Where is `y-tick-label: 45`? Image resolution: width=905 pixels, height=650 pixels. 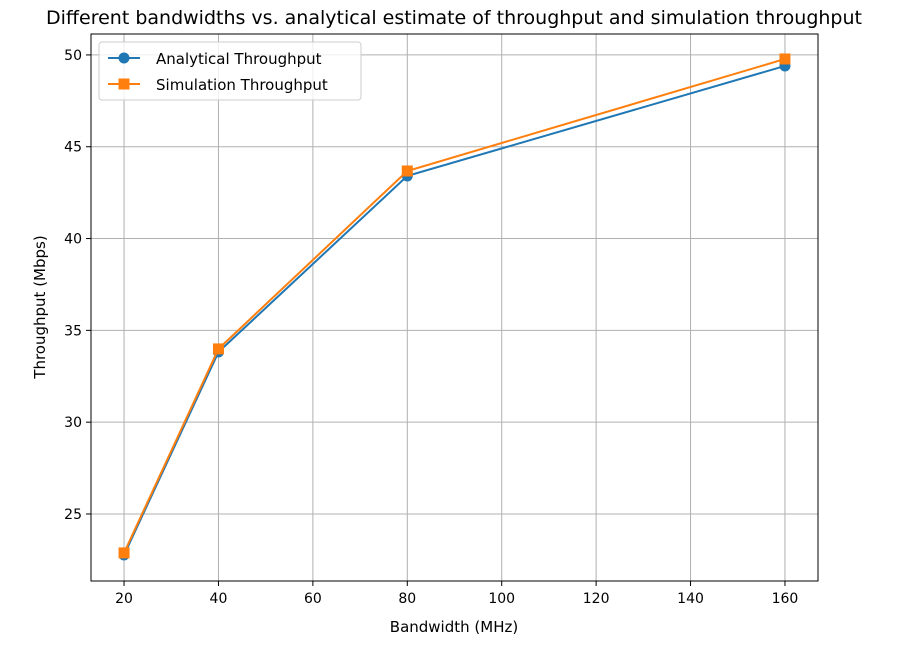
y-tick-label: 45 is located at coordinates (73, 148).